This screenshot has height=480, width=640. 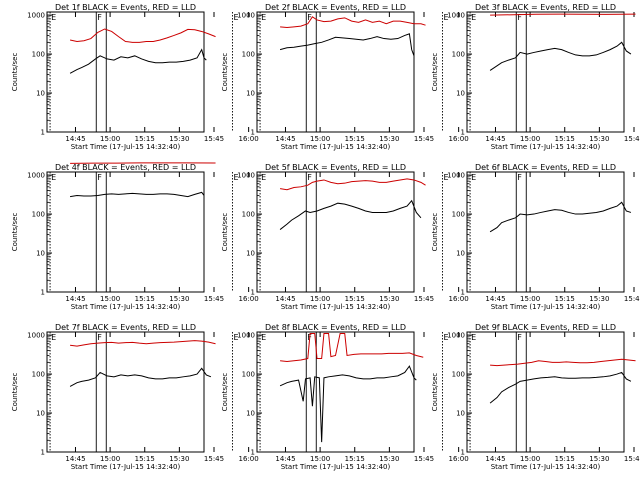 I want to click on panel-title: Det 3f BLACK = Events, RED = LLD, so click(x=545, y=7).